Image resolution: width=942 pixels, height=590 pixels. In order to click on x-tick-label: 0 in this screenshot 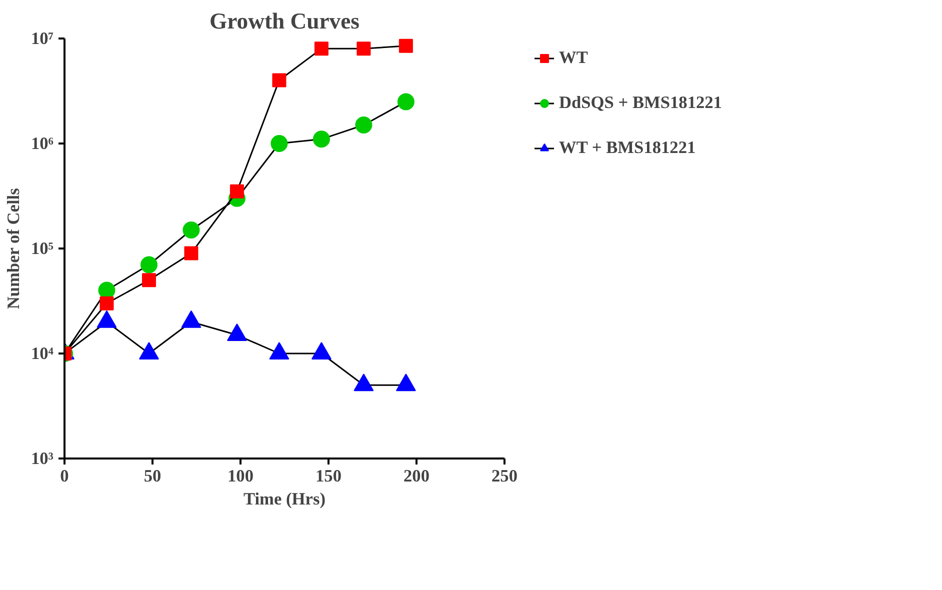, I will do `click(64, 476)`.